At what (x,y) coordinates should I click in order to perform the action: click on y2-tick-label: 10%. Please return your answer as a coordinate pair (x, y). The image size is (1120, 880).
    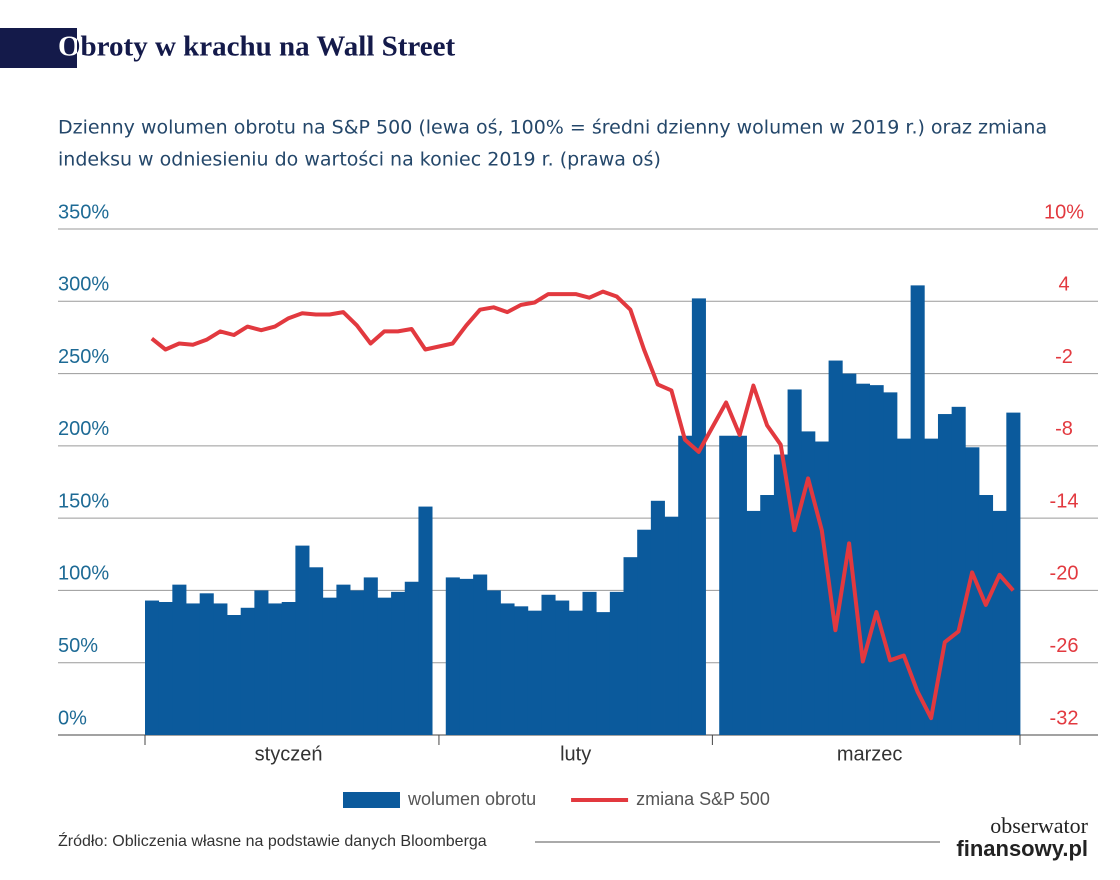
    Looking at the image, I should click on (1064, 212).